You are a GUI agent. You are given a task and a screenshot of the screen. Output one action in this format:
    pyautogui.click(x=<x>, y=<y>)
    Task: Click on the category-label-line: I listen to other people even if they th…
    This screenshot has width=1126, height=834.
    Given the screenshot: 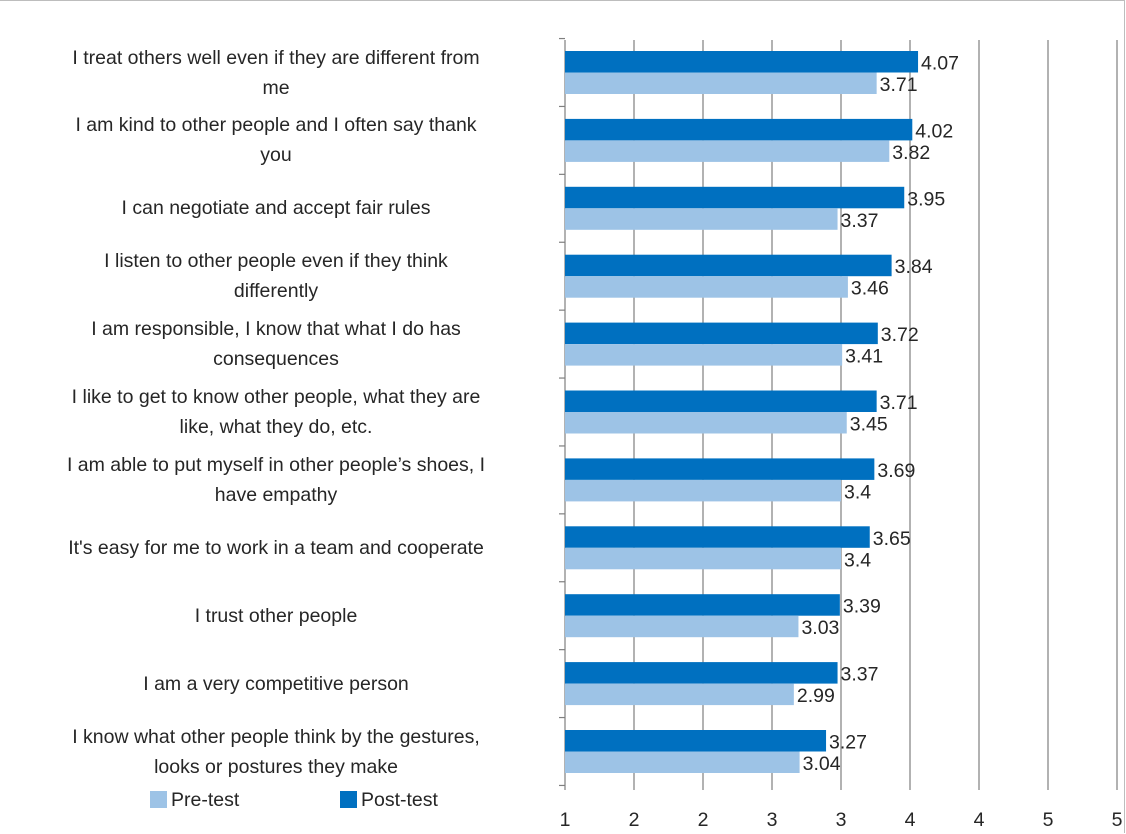 What is the action you would take?
    pyautogui.click(x=276, y=261)
    